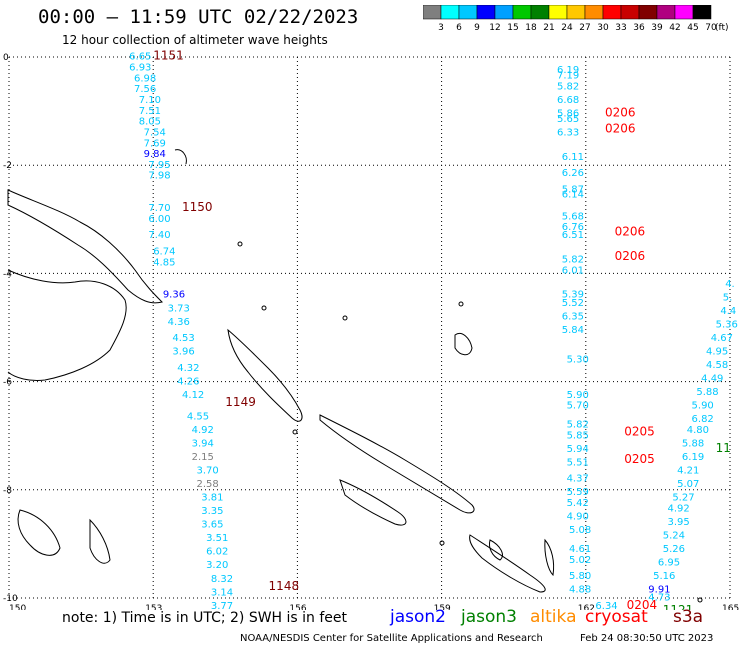 The height and width of the screenshot is (650, 740). Describe the element at coordinates (693, 444) in the screenshot. I see `wave-height-value: 5.88` at that location.